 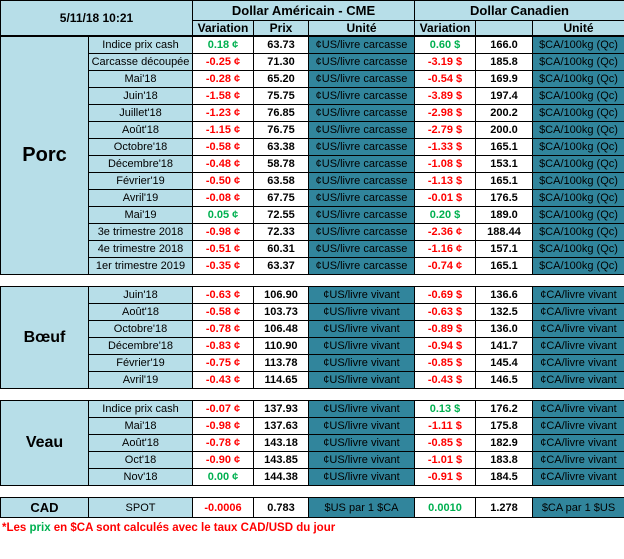 What do you see at coordinates (140, 198) in the screenshot?
I see `row-label: Avril'19` at bounding box center [140, 198].